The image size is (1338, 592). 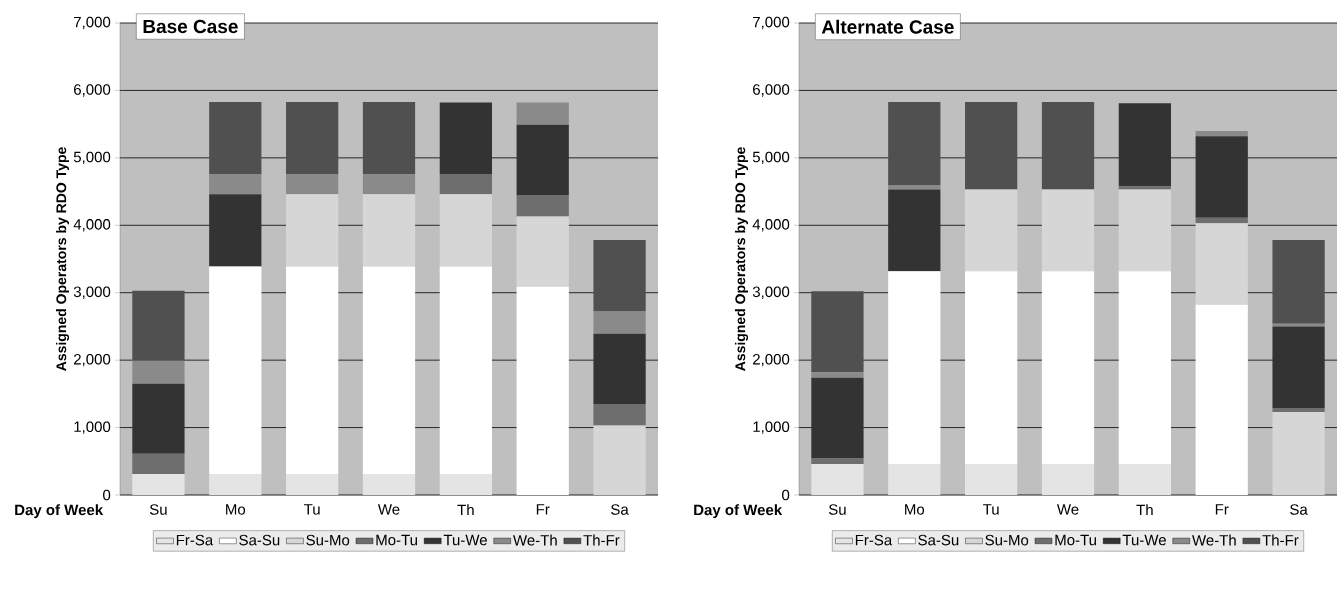 I want to click on chart-title: Alternate Case, so click(x=887, y=26).